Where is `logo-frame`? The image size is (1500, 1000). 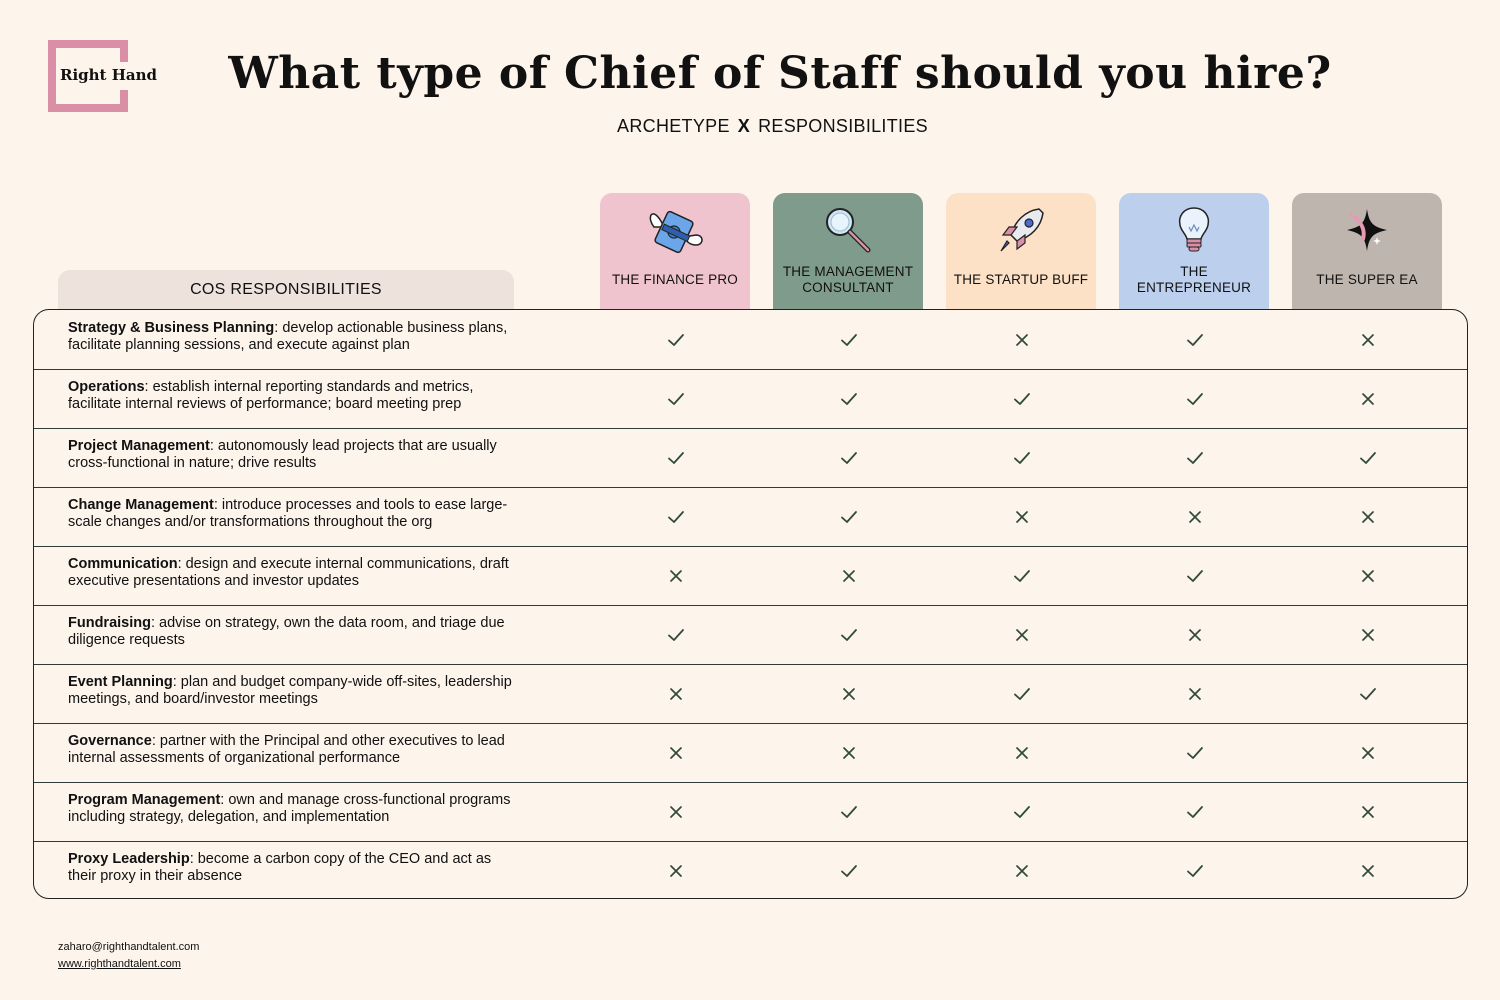 logo-frame is located at coordinates (88, 76).